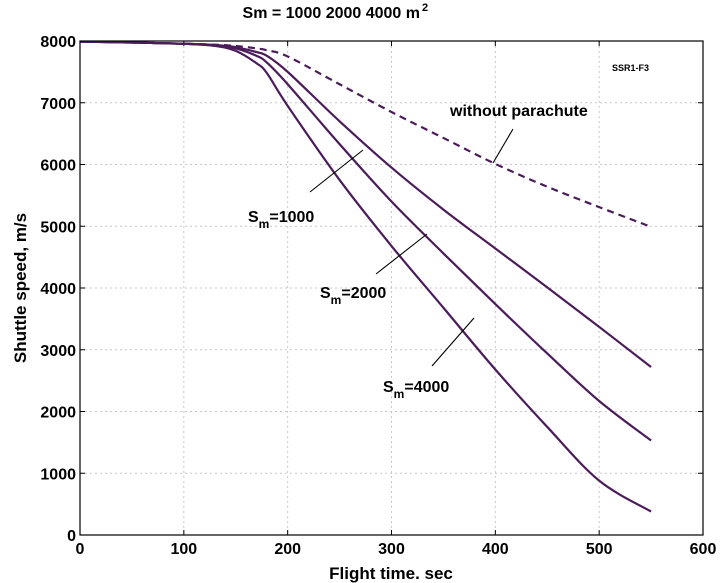  What do you see at coordinates (80, 549) in the screenshot?
I see `x-tick-label: 0` at bounding box center [80, 549].